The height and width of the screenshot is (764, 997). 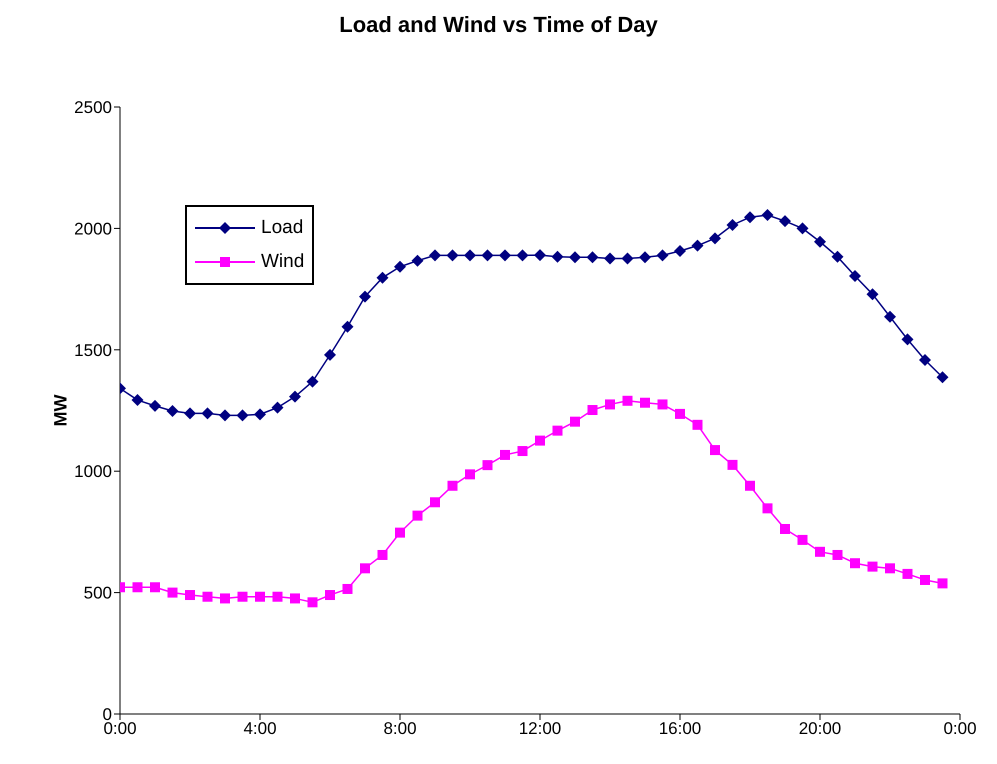 What do you see at coordinates (98, 593) in the screenshot?
I see `y-tick-label: 500` at bounding box center [98, 593].